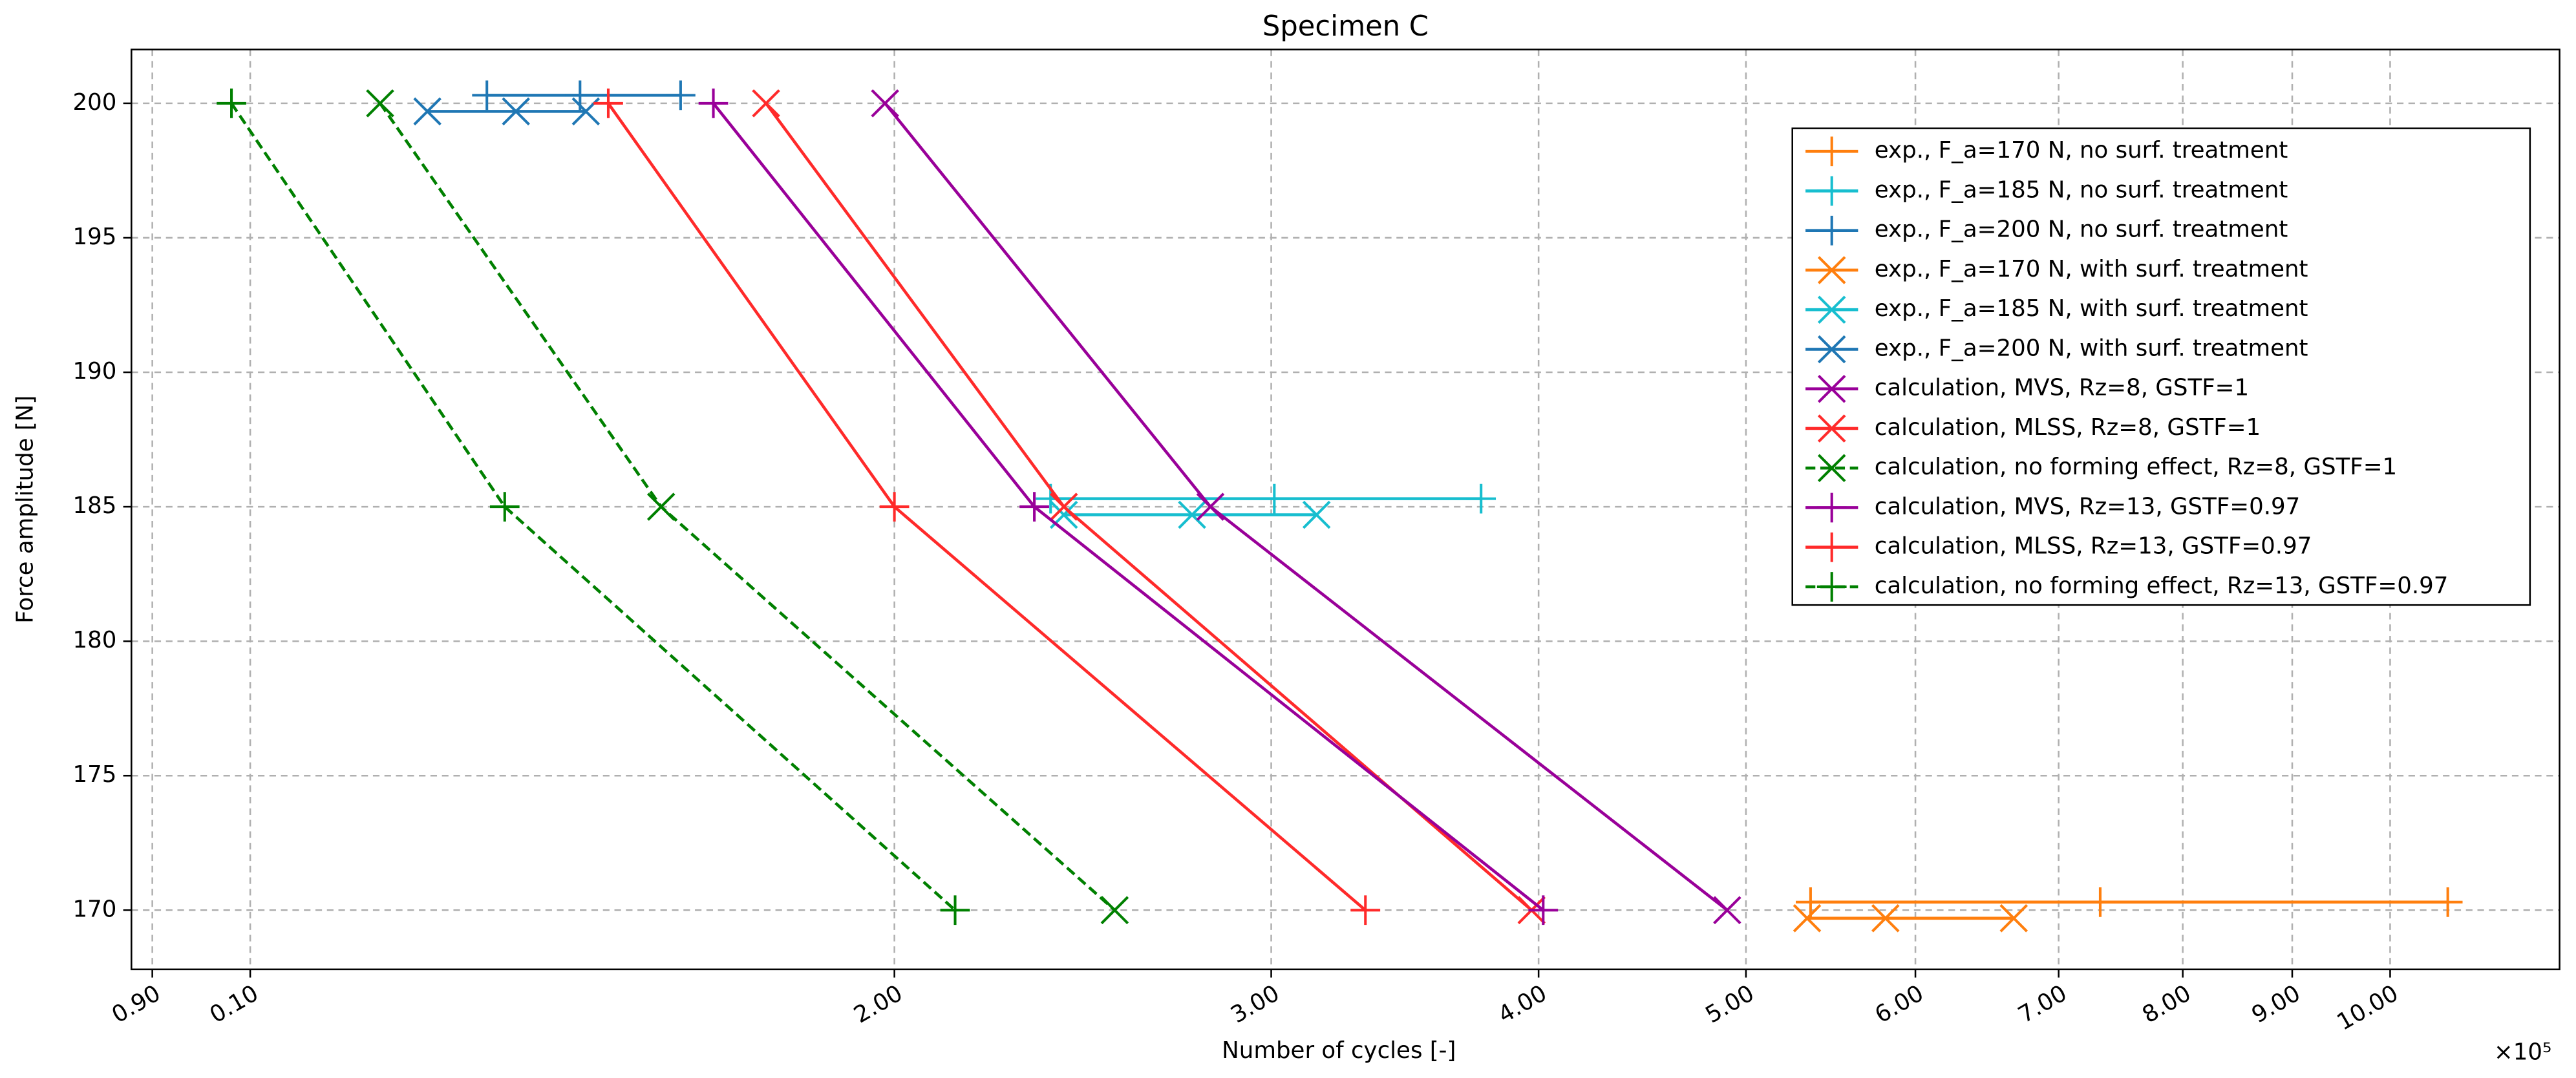  I want to click on x-tick-label: 10.00, so click(2367, 1007).